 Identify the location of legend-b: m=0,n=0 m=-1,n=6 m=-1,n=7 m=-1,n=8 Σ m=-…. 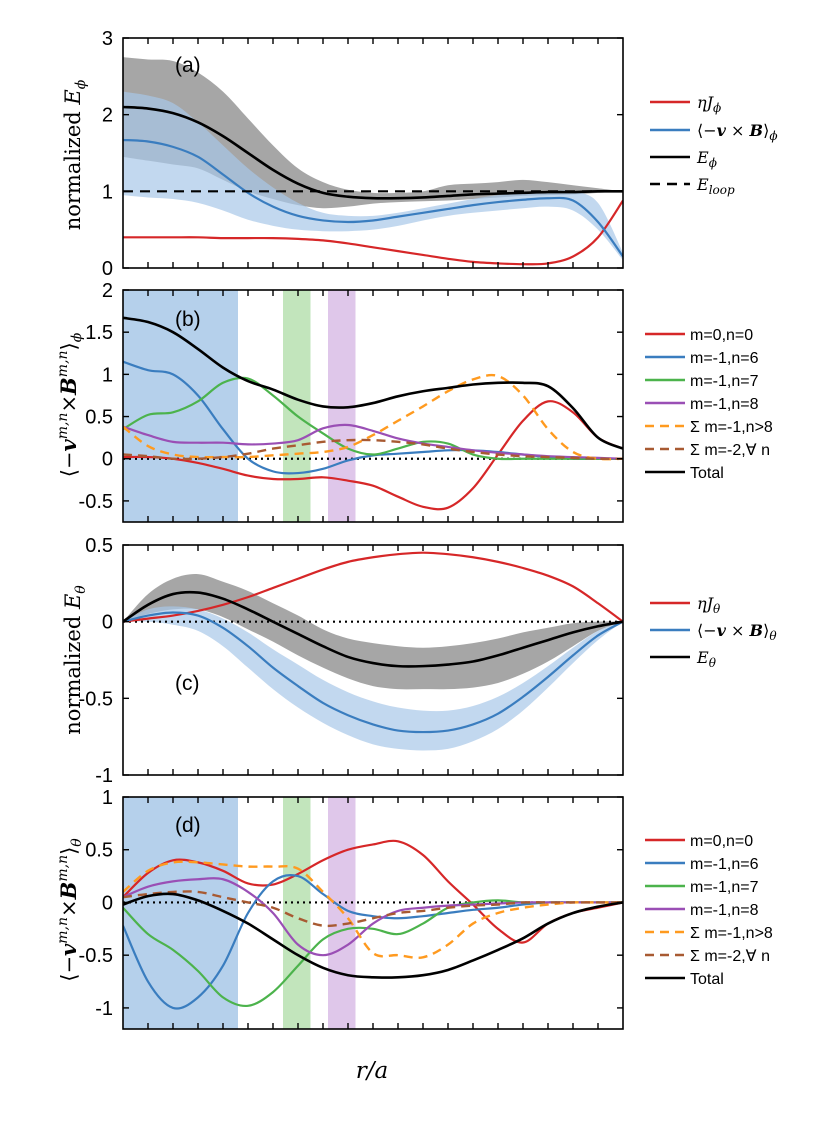
(709, 404).